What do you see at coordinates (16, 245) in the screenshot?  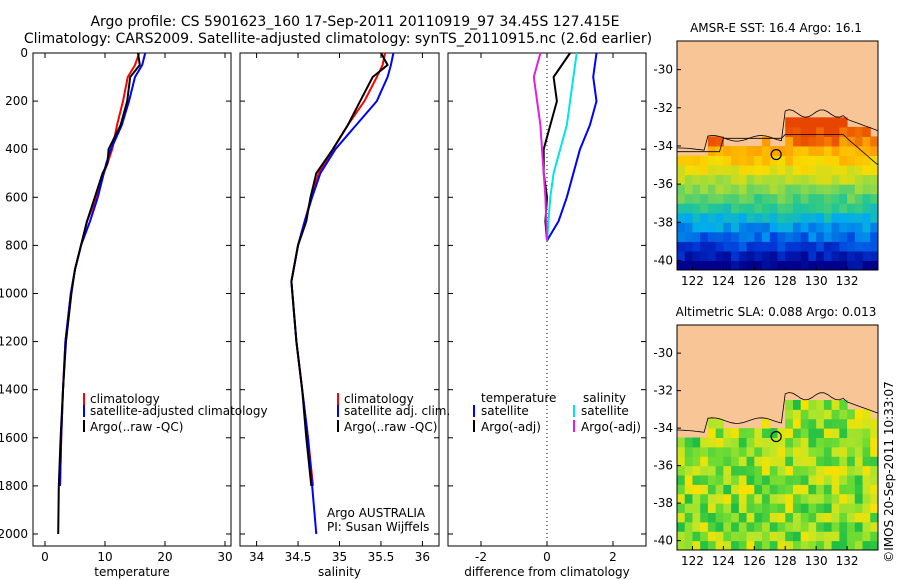 I see `y-tick-label: 800` at bounding box center [16, 245].